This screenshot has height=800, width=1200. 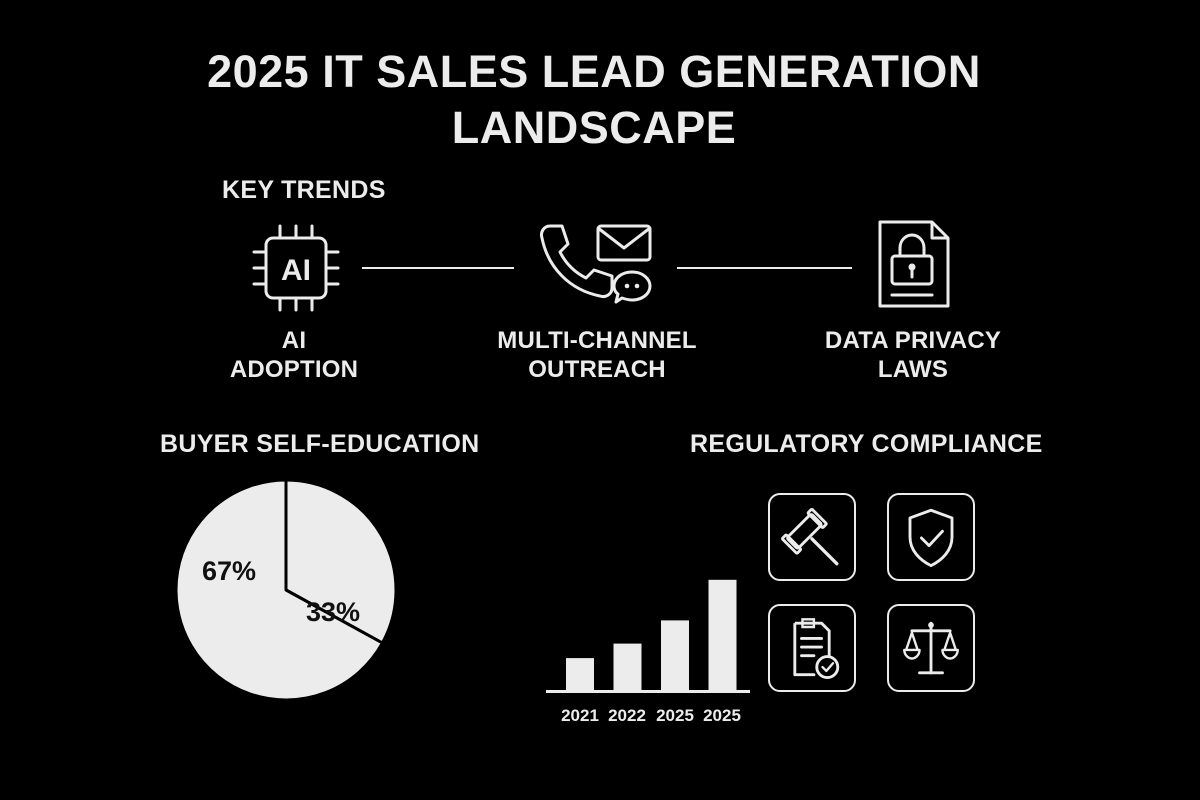 I want to click on pie-label-33: 33%, so click(x=333, y=612).